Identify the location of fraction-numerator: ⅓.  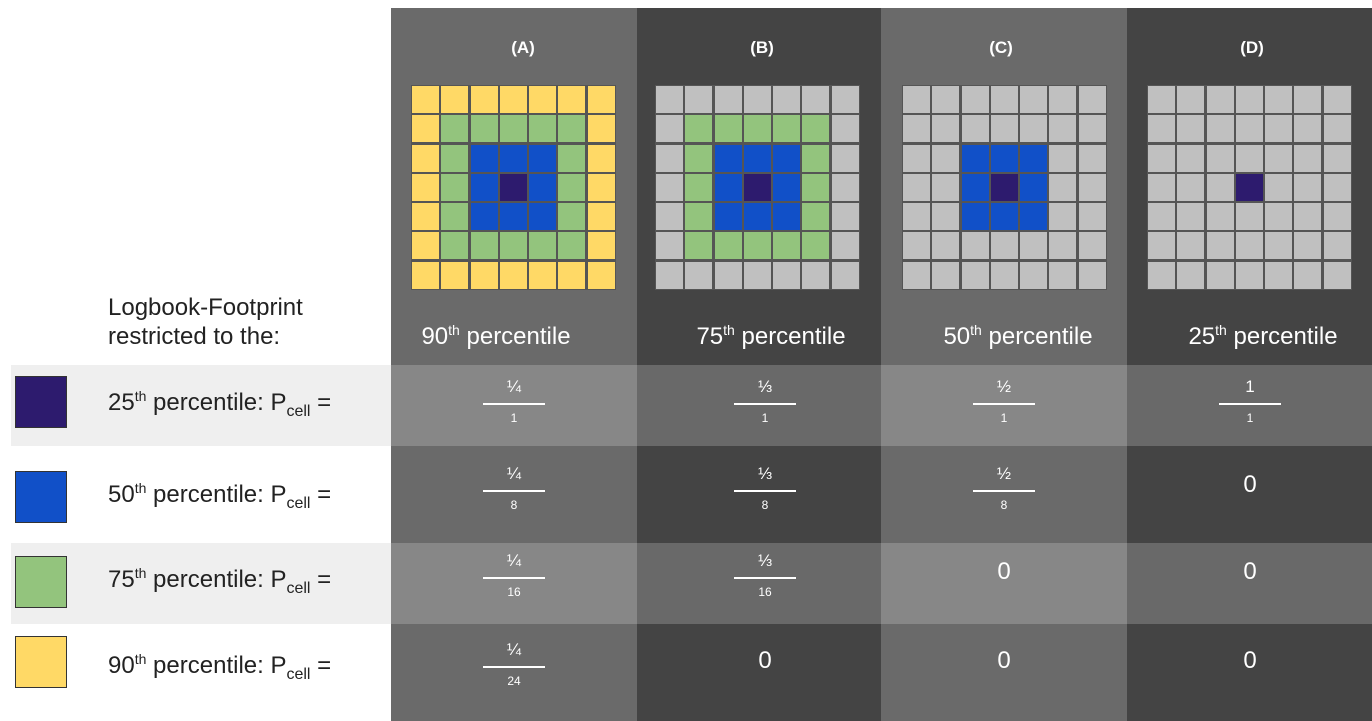
(765, 473).